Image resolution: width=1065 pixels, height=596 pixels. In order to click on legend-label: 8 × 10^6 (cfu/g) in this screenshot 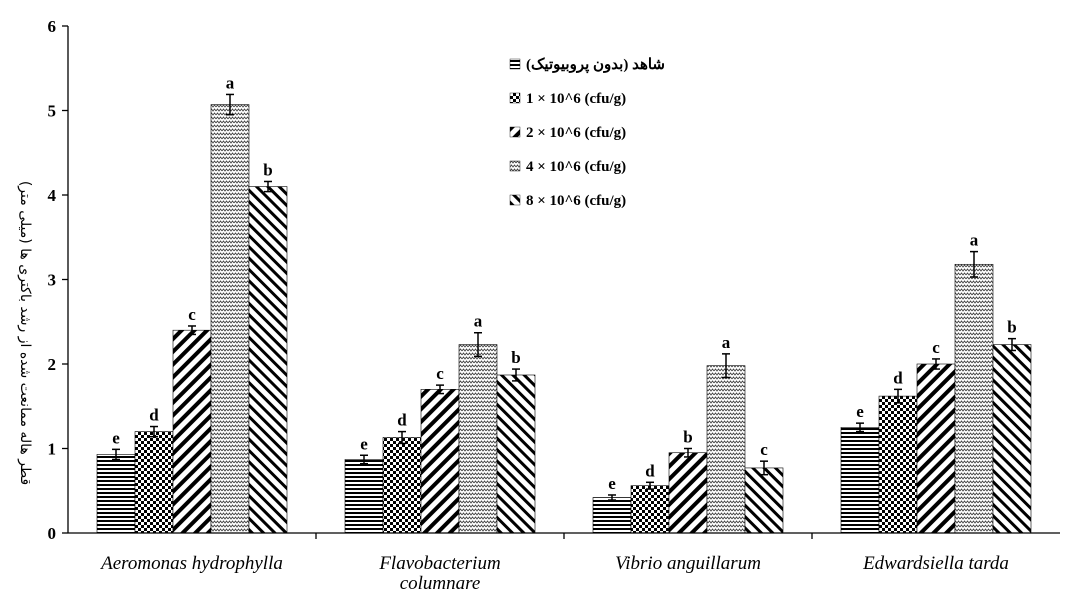, I will do `click(576, 201)`.